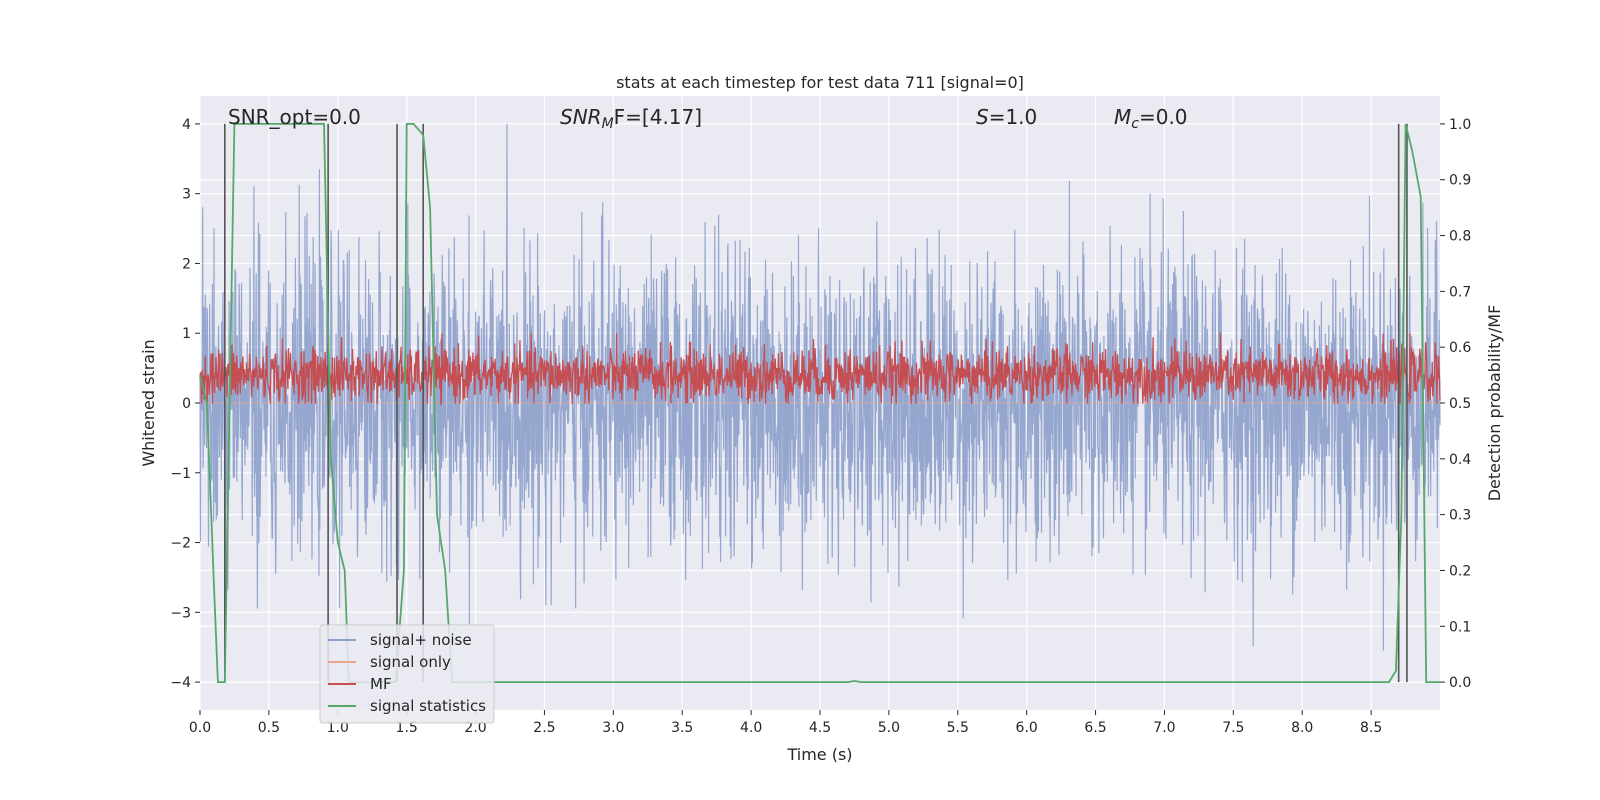  What do you see at coordinates (1460, 404) in the screenshot?
I see `y2-tick-label: 0.5` at bounding box center [1460, 404].